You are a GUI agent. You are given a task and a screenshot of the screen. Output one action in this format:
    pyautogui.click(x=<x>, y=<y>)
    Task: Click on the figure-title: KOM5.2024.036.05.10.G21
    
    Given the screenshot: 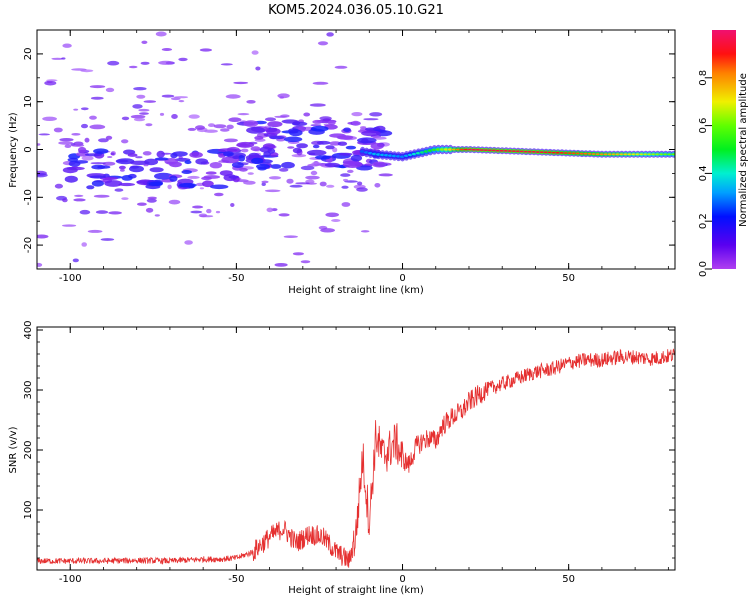 What is the action you would take?
    pyautogui.click(x=356, y=10)
    